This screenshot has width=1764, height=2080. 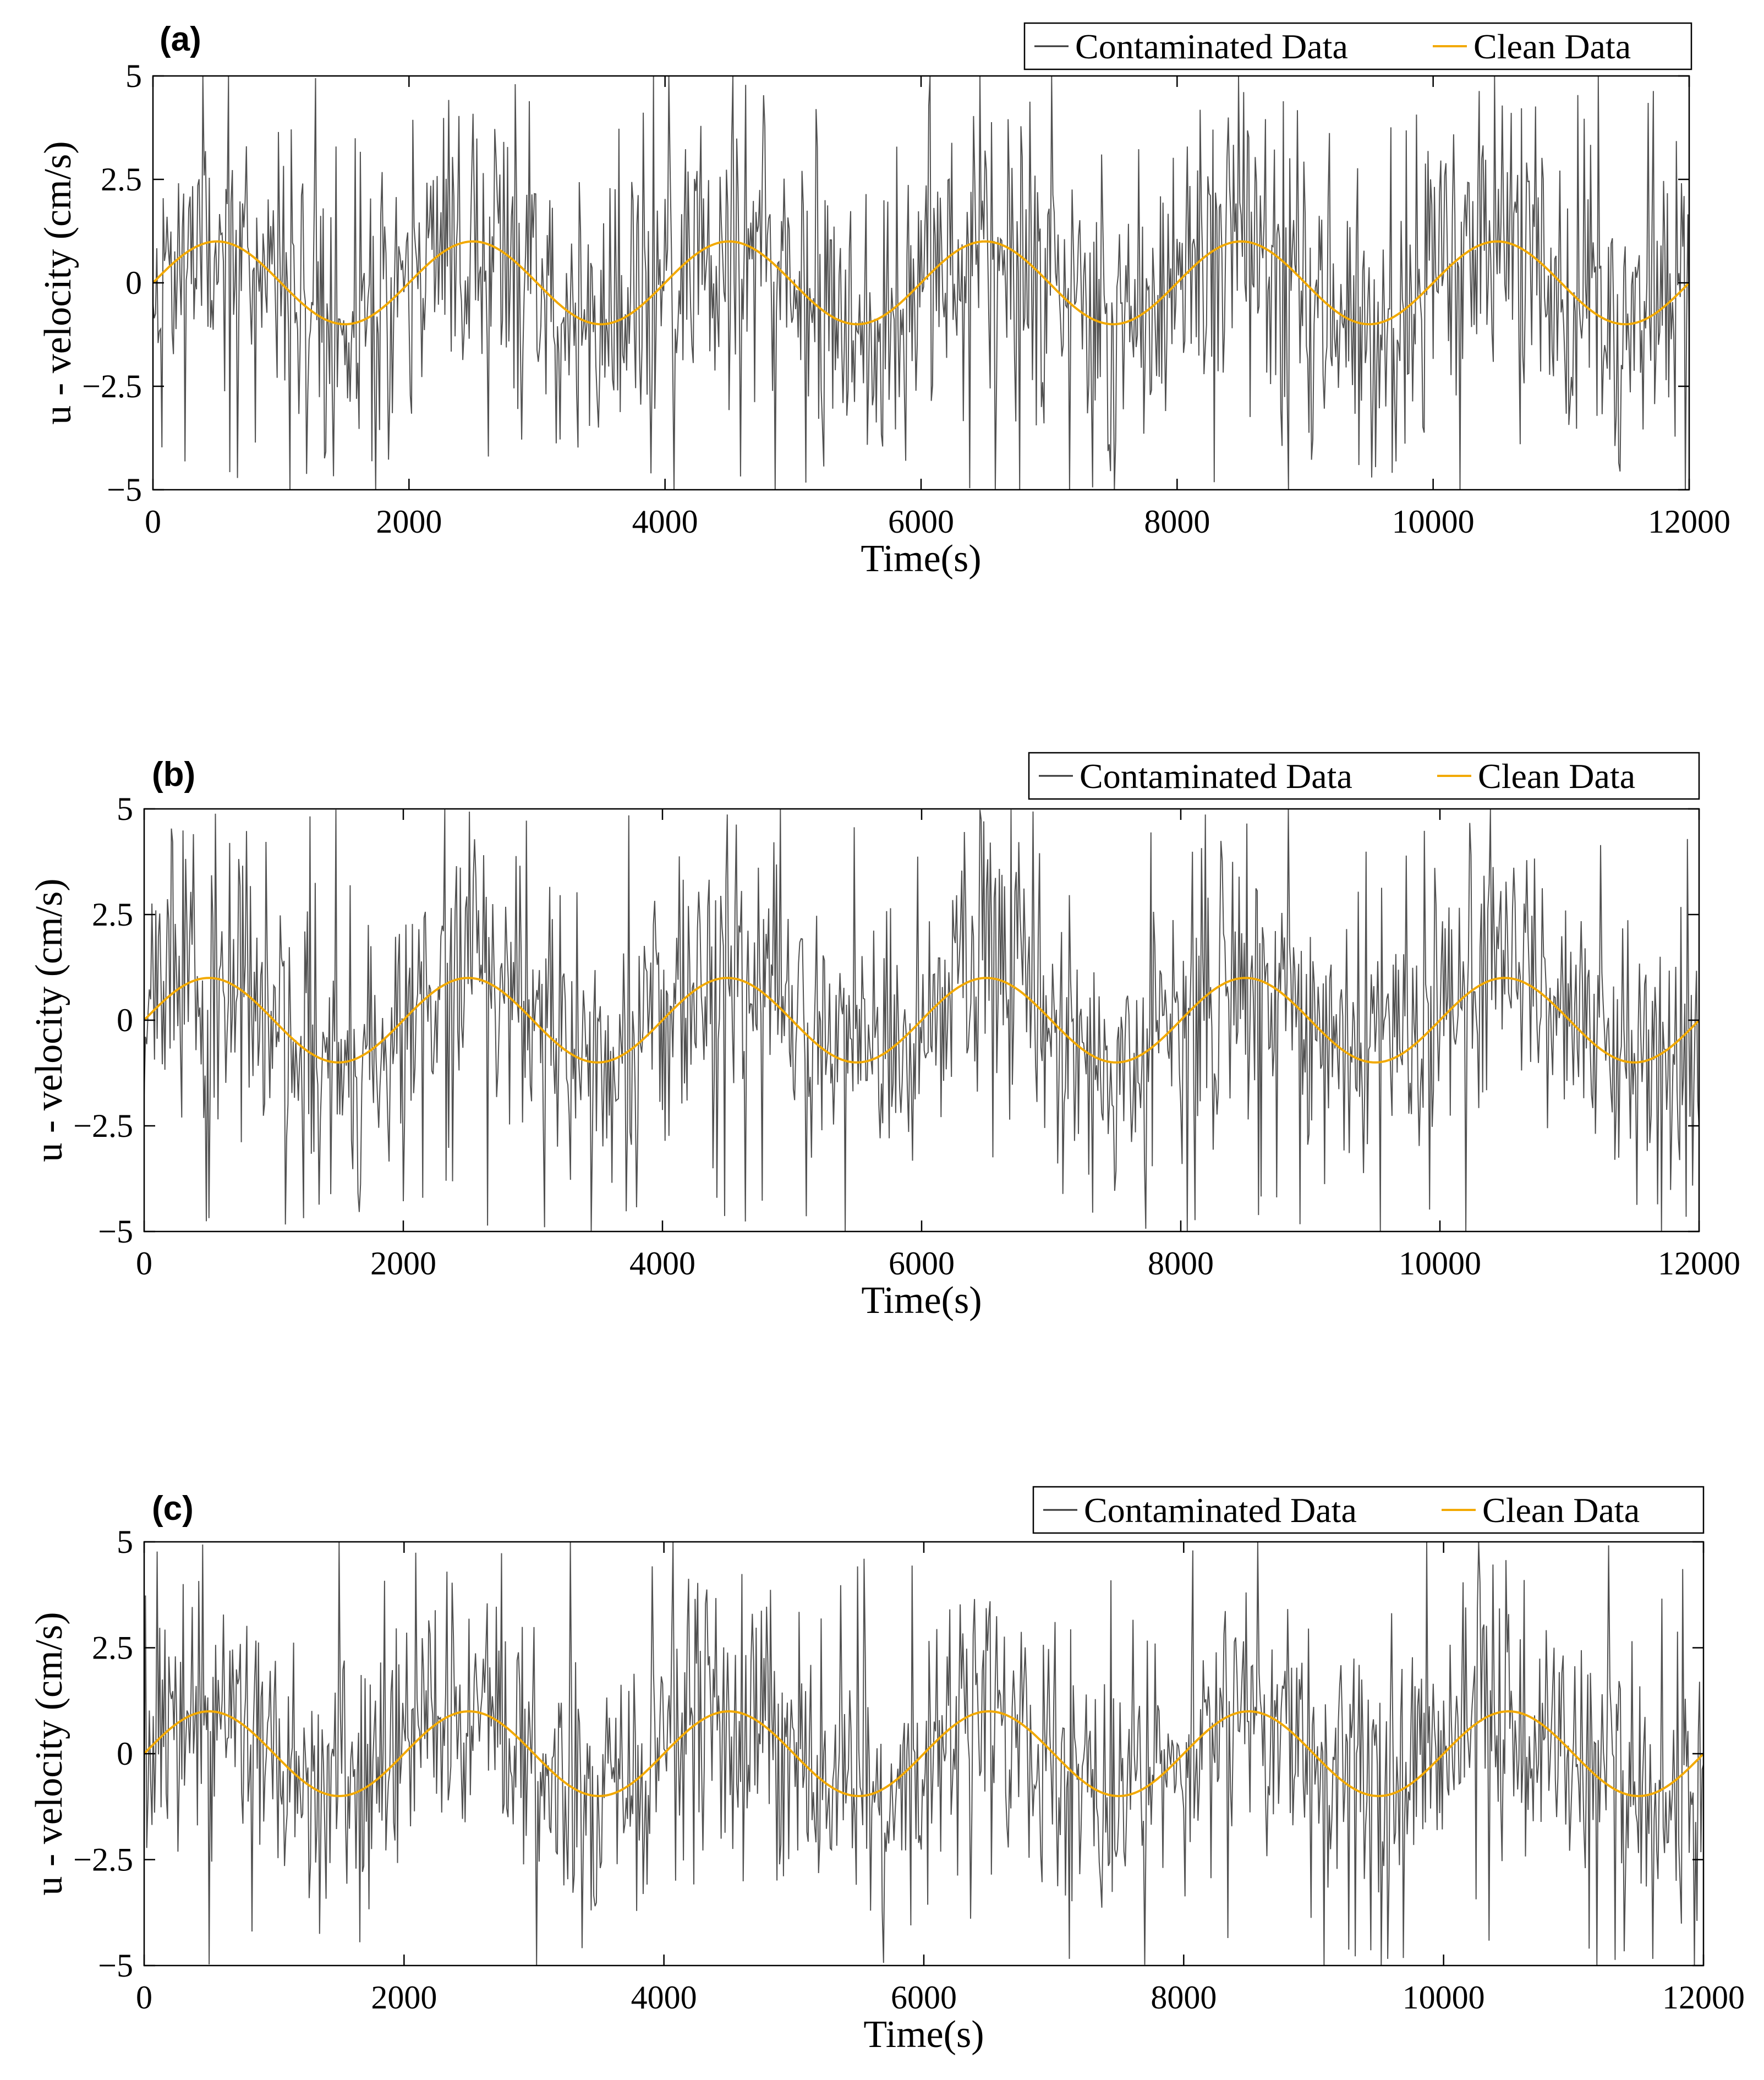 I want to click on panel-label: (c), so click(x=173, y=1509).